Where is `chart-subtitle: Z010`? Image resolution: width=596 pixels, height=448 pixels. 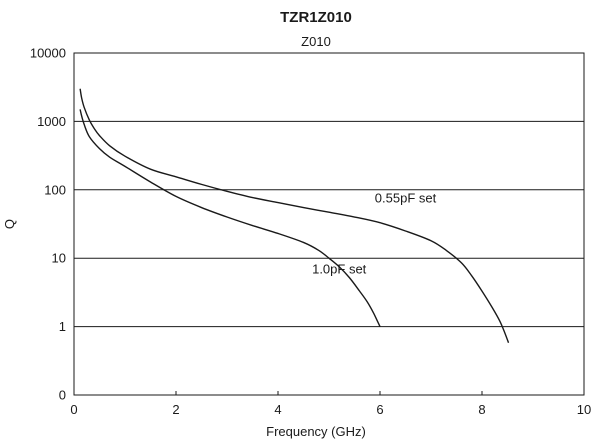
chart-subtitle: Z010 is located at coordinates (316, 41).